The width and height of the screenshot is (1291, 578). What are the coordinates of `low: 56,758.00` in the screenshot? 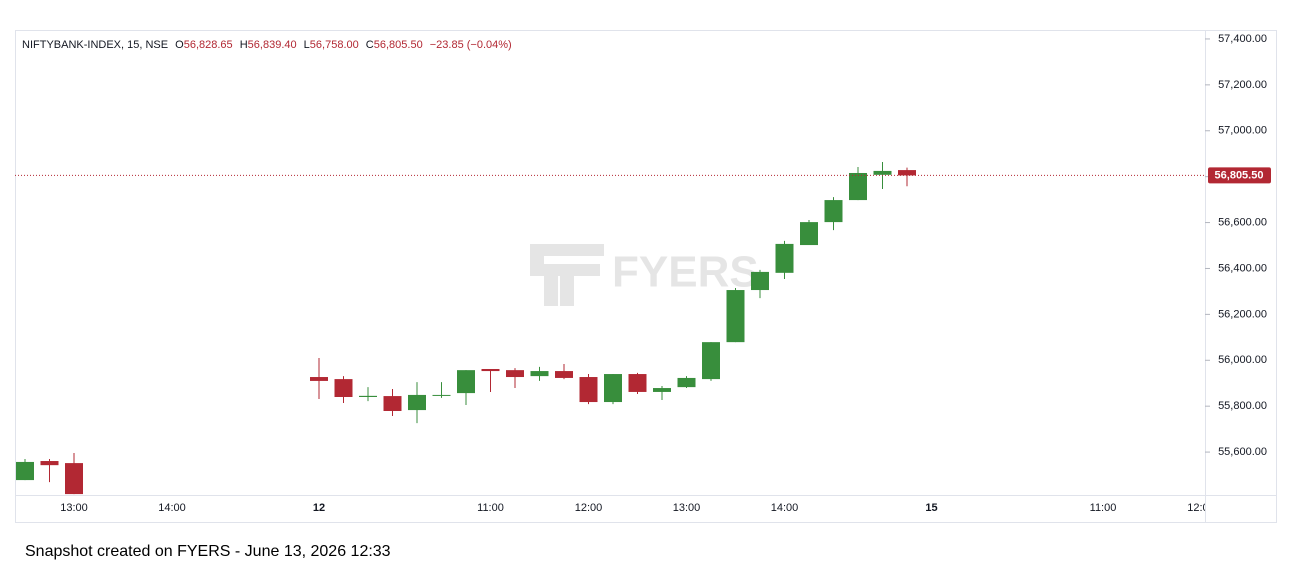 It's located at (334, 45).